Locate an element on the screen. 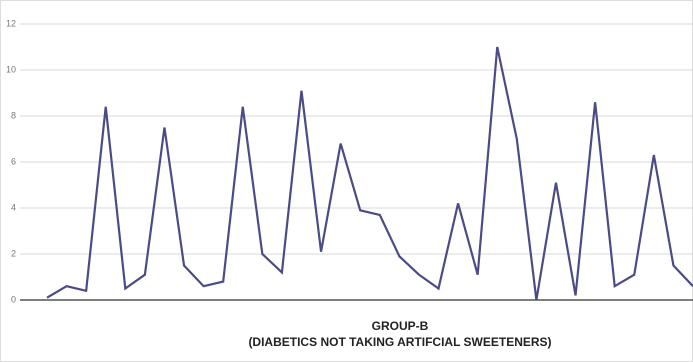  y-tick-label: 6 is located at coordinates (13, 161).